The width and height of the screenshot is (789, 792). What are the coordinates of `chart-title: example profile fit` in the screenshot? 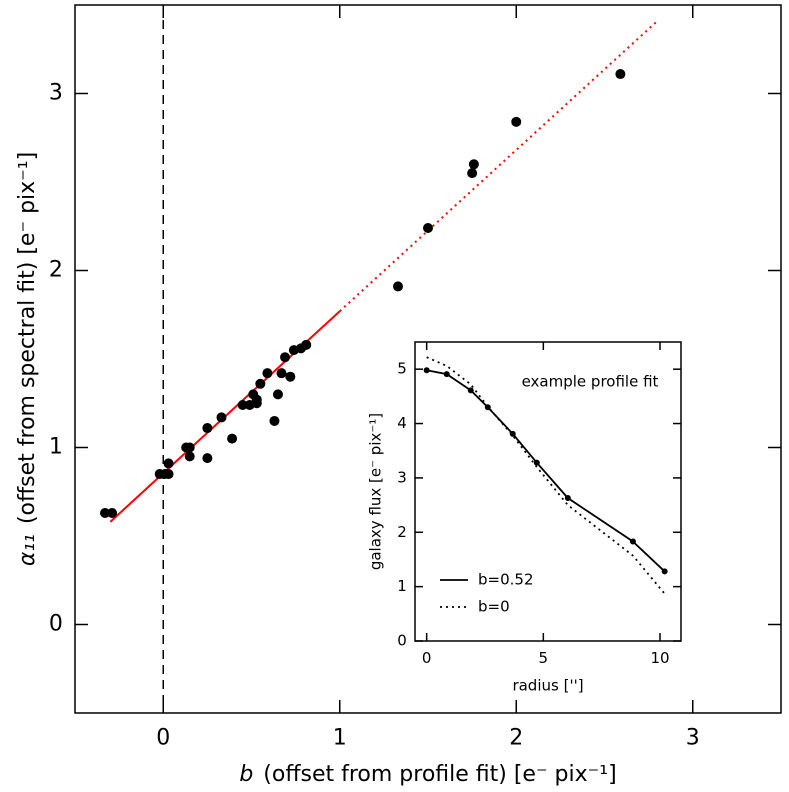 It's located at (590, 382).